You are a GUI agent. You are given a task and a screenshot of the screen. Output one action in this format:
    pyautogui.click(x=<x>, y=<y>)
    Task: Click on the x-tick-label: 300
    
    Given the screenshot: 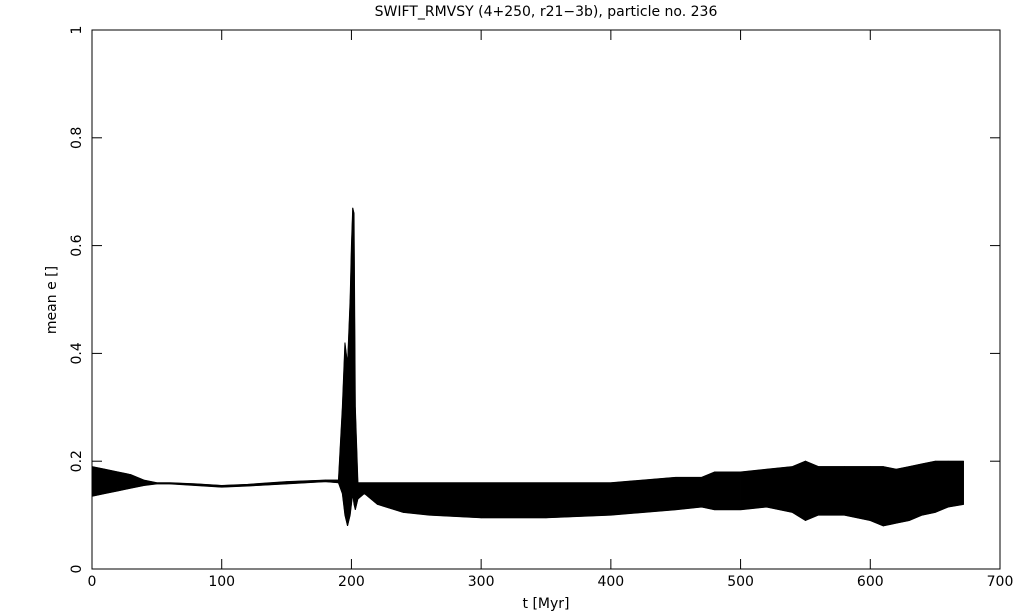 What is the action you would take?
    pyautogui.click(x=481, y=582)
    